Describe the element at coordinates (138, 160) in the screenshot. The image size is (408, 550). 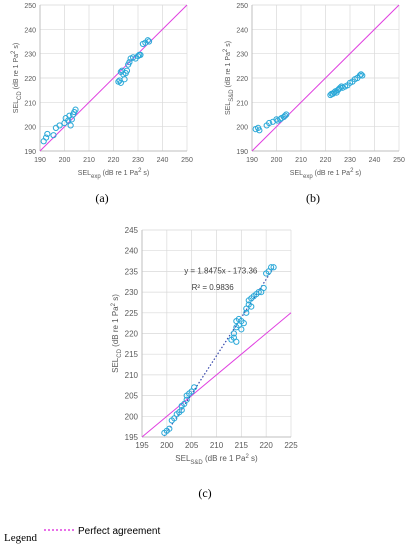
I see `x-tick-label: 230` at that location.